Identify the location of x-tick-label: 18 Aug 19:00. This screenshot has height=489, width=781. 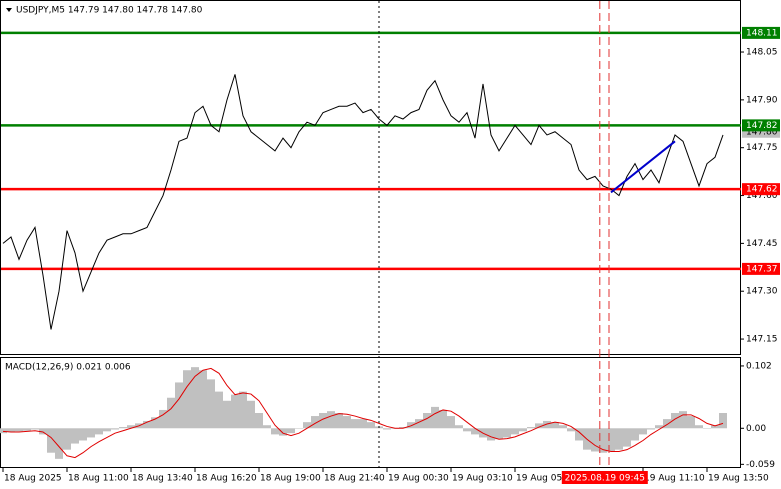
(290, 479).